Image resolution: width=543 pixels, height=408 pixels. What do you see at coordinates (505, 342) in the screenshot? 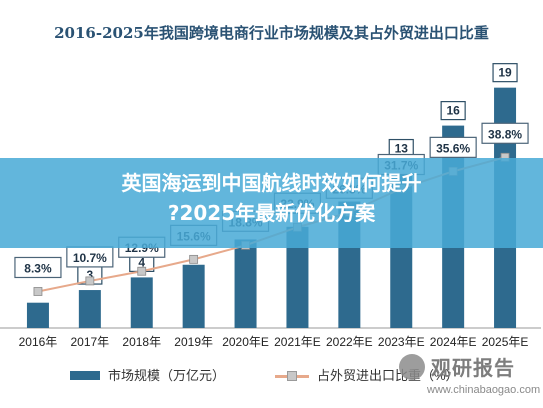
I see `x-tick-label-9: 2025年E` at bounding box center [505, 342].